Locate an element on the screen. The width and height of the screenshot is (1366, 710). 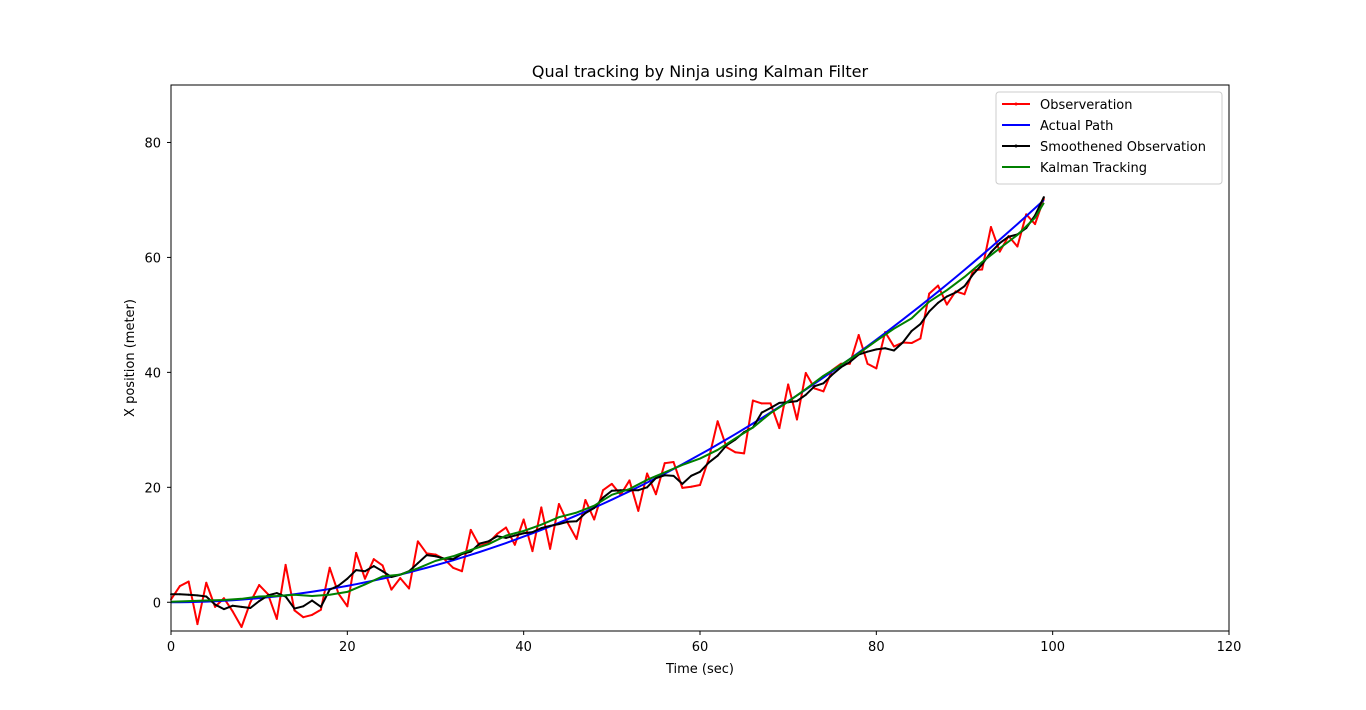
x-tick-label: 0 is located at coordinates (171, 647).